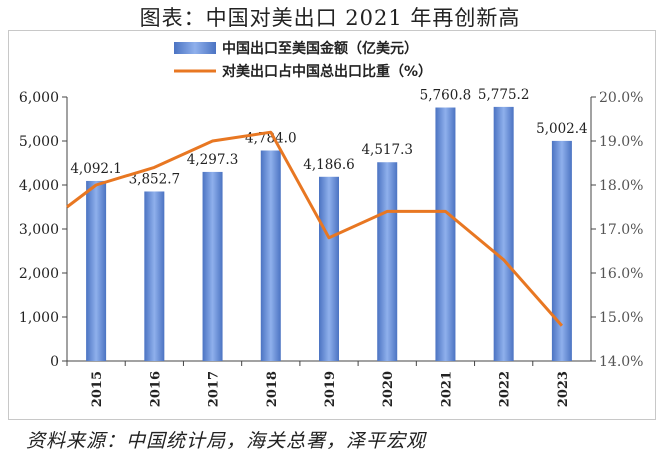 This screenshot has height=458, width=660. Describe the element at coordinates (445, 234) in the screenshot. I see `bar-2021` at that location.